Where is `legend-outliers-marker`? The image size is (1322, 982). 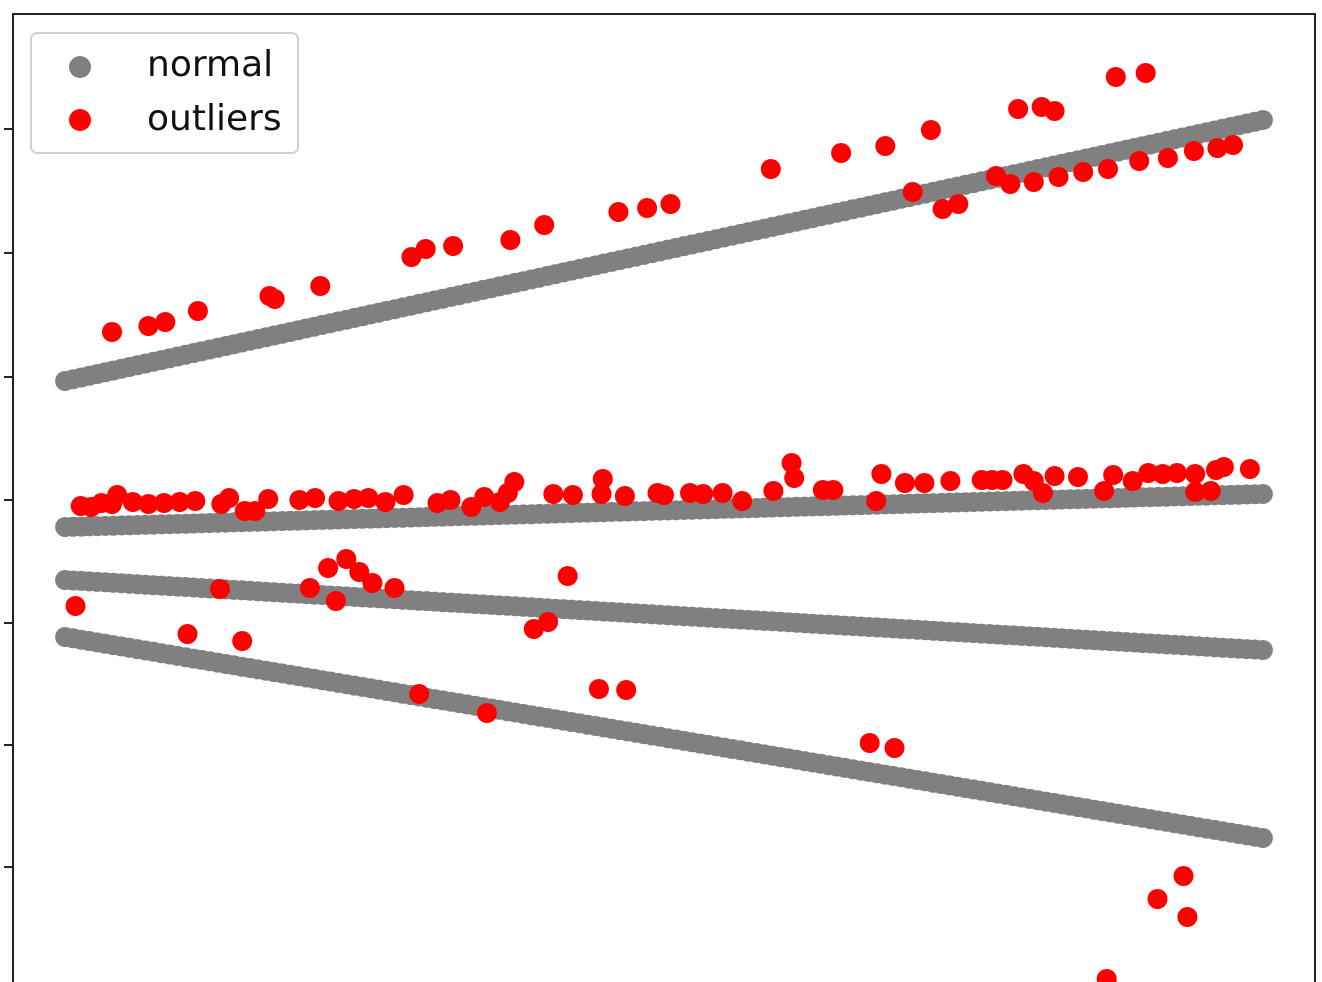
legend-outliers-marker is located at coordinates (80, 120).